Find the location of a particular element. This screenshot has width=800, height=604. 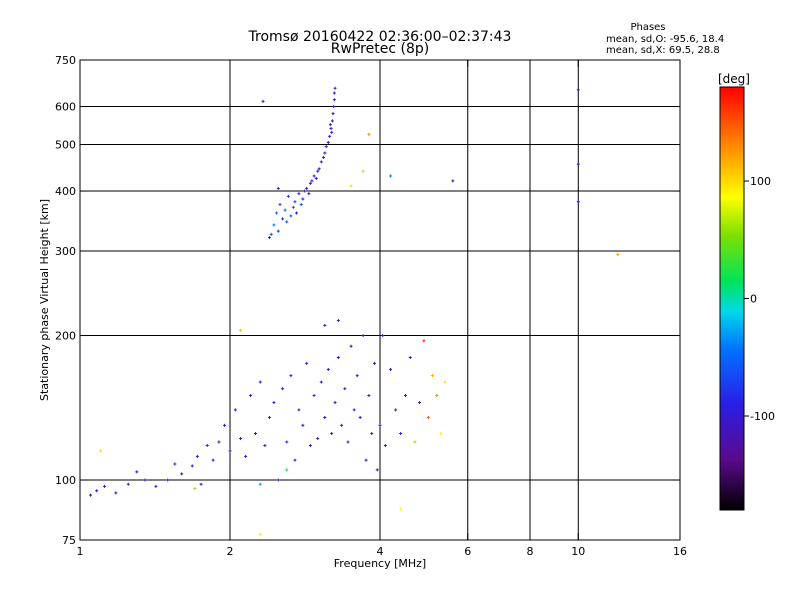

chart-title: Tromsø 20160422 02:36:00–02:37:43 is located at coordinates (380, 37).